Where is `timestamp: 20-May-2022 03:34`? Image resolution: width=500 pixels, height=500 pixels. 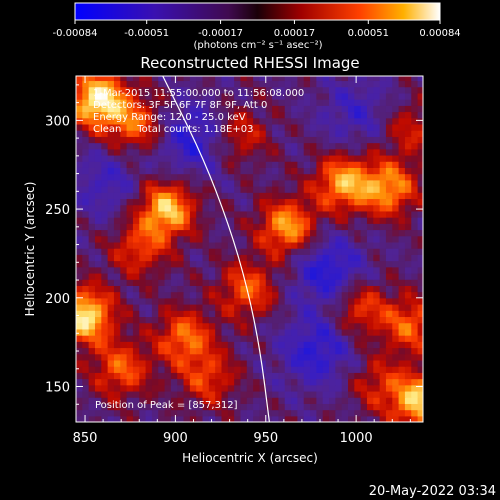 timestamp: 20-May-2022 03:34 is located at coordinates (432, 491).